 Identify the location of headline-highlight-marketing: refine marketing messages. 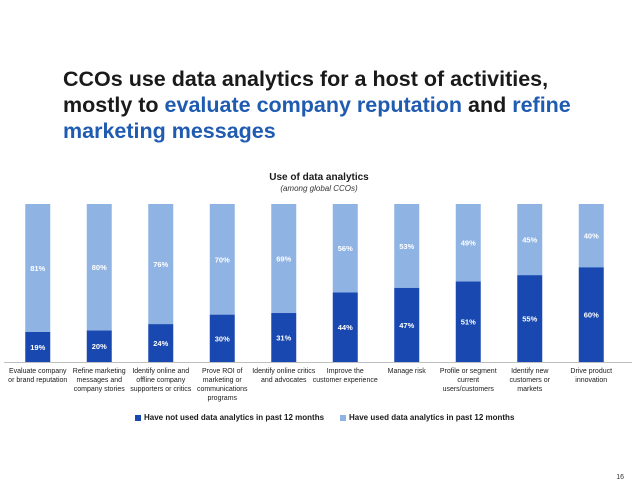
(317, 118).